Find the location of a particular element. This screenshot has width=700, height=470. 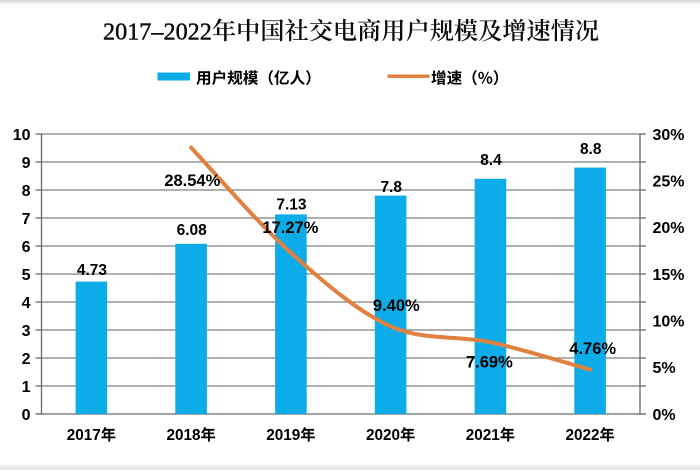

svg-text: 2022 is located at coordinates (582, 435).